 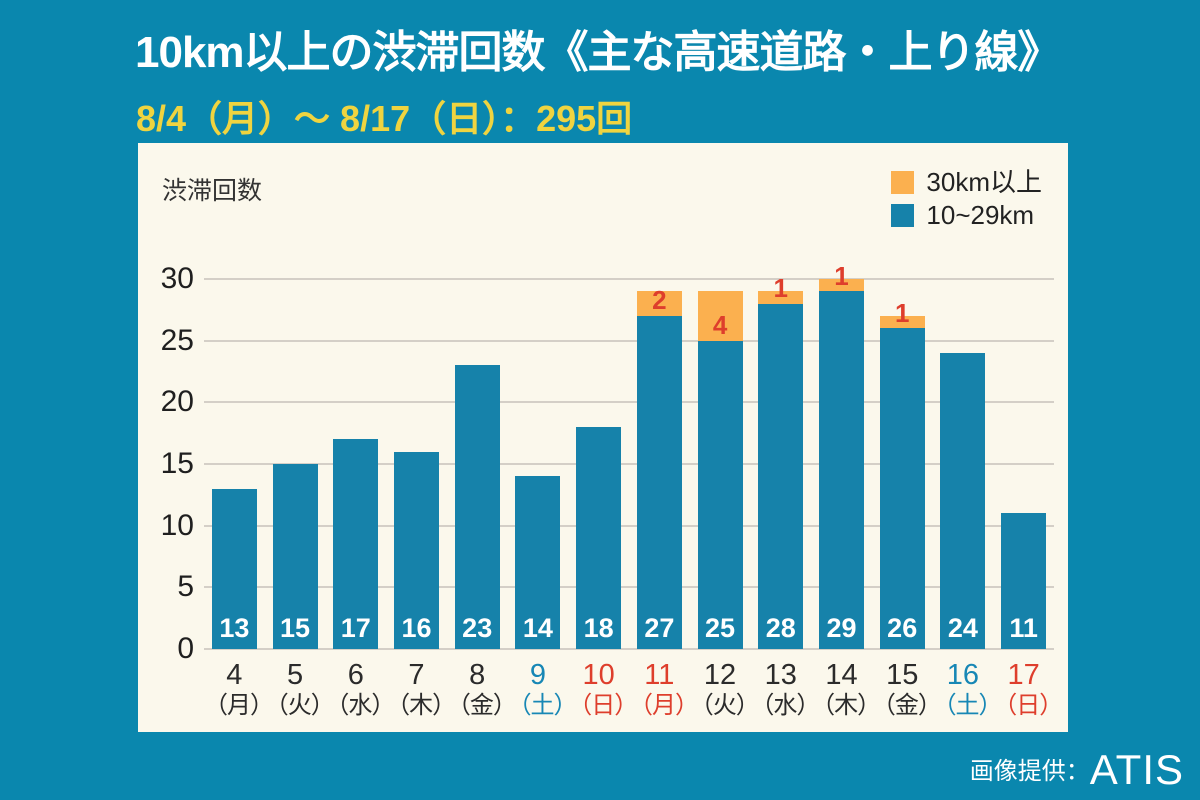 I want to click on x-tick-day-15: 15, so click(x=902, y=675).